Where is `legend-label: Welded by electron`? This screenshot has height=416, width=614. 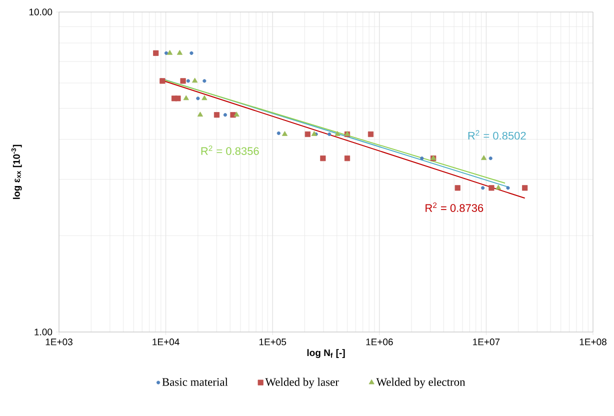 legend-label: Welded by electron is located at coordinates (421, 383).